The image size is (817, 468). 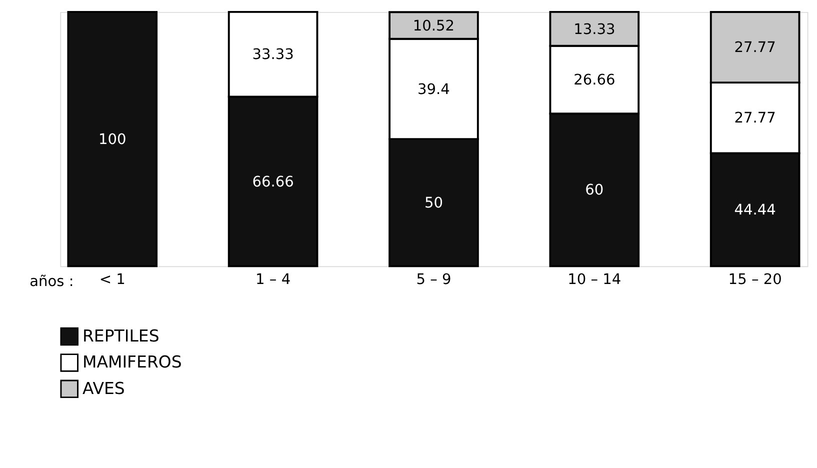 I want to click on data-label: 100, so click(x=112, y=139).